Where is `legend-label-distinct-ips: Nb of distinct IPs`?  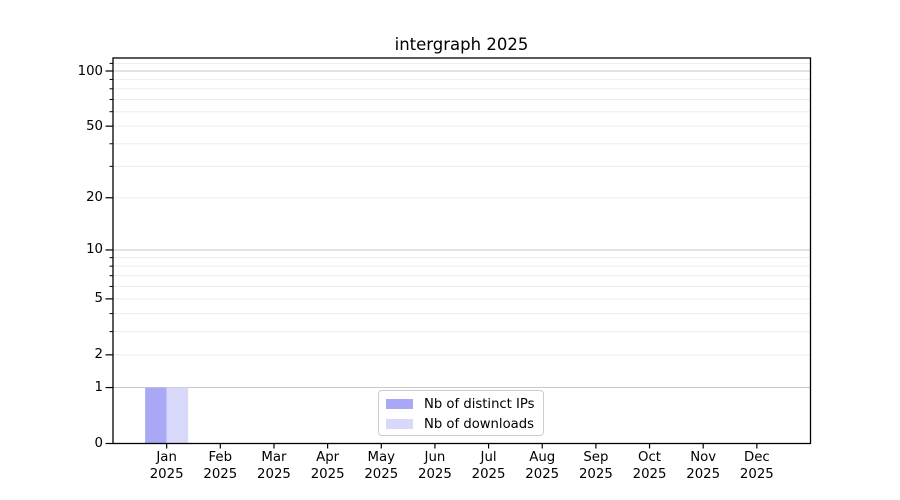
legend-label-distinct-ips: Nb of distinct IPs is located at coordinates (479, 404).